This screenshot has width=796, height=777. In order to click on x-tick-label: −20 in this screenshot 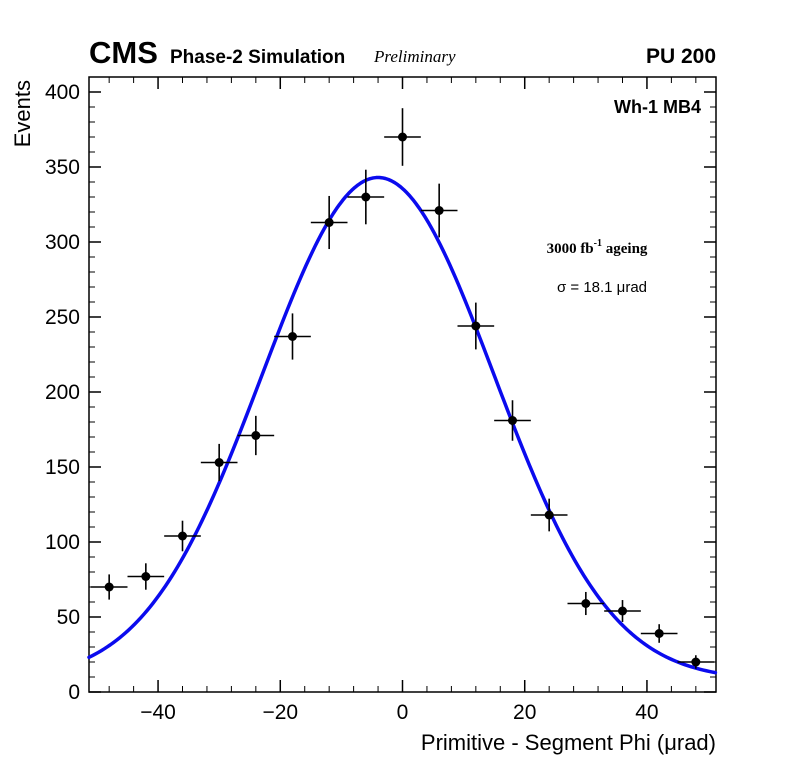, I will do `click(280, 712)`.